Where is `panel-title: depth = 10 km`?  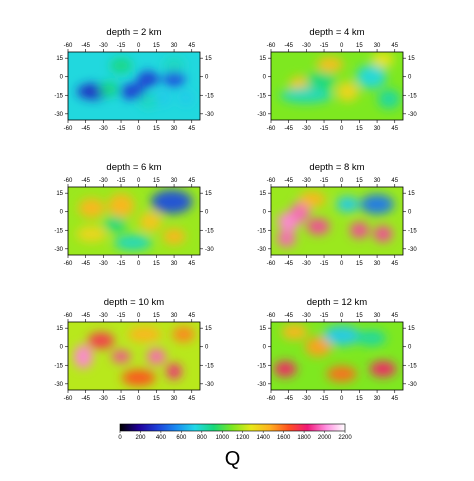 panel-title: depth = 10 km is located at coordinates (134, 302).